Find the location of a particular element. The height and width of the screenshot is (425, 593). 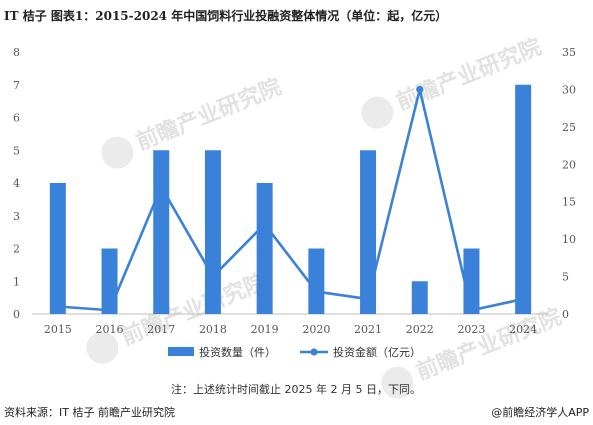

bar-2024 is located at coordinates (523, 199).